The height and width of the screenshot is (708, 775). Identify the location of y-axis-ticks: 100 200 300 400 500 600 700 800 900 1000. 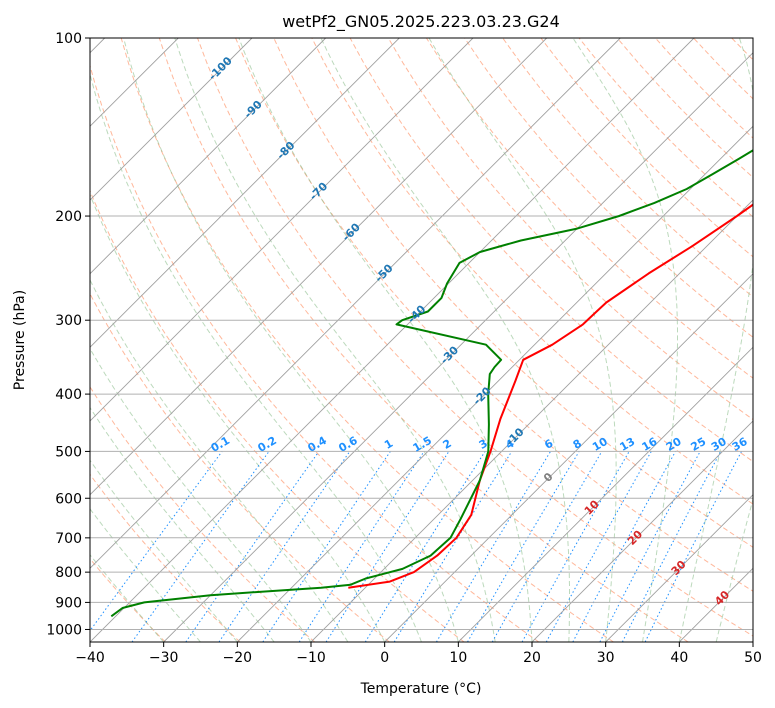
(68, 334).